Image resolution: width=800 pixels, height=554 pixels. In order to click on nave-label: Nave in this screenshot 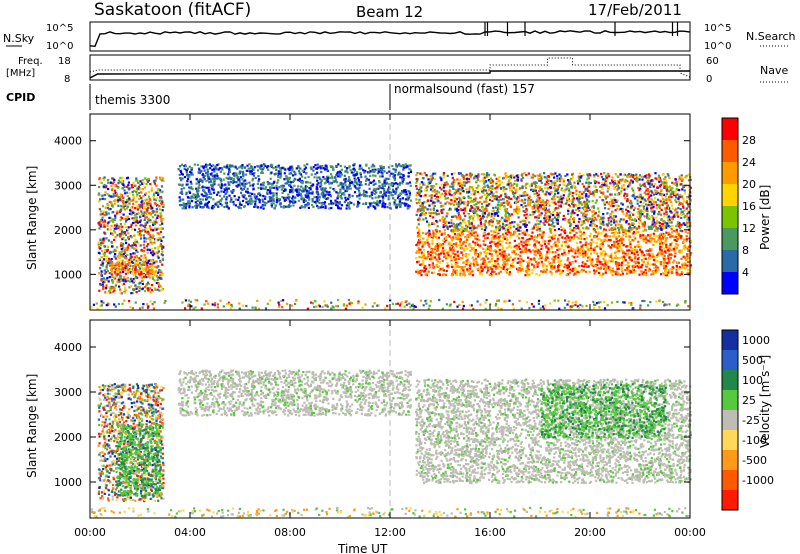, I will do `click(774, 70)`.